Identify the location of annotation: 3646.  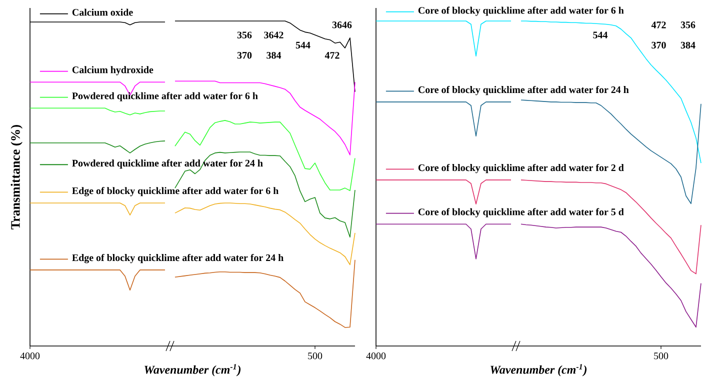
(342, 25).